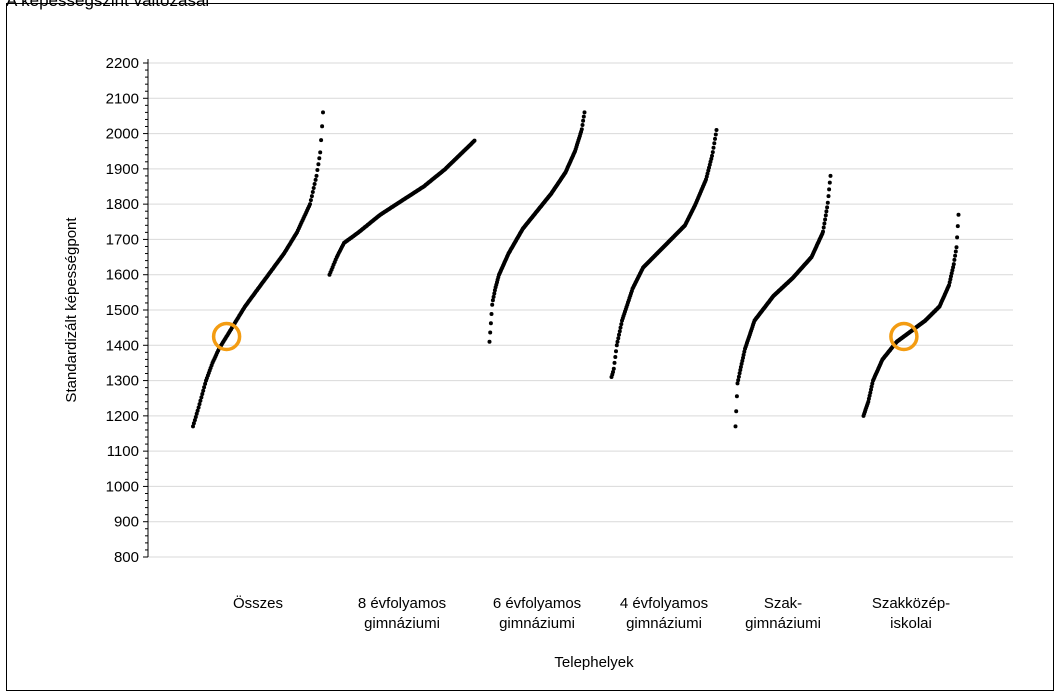 The height and width of the screenshot is (695, 1062). I want to click on x-category-label: Összes, so click(258, 603).